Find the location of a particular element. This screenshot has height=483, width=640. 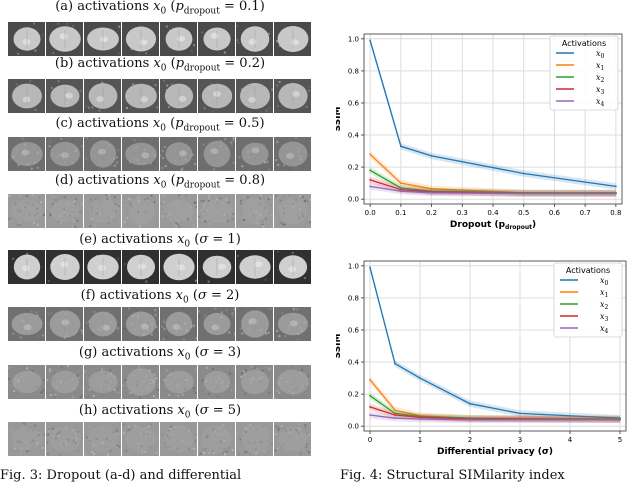

activation-caption: (c) activations x0 (pdropout = 0.5) is located at coordinates (160, 125).